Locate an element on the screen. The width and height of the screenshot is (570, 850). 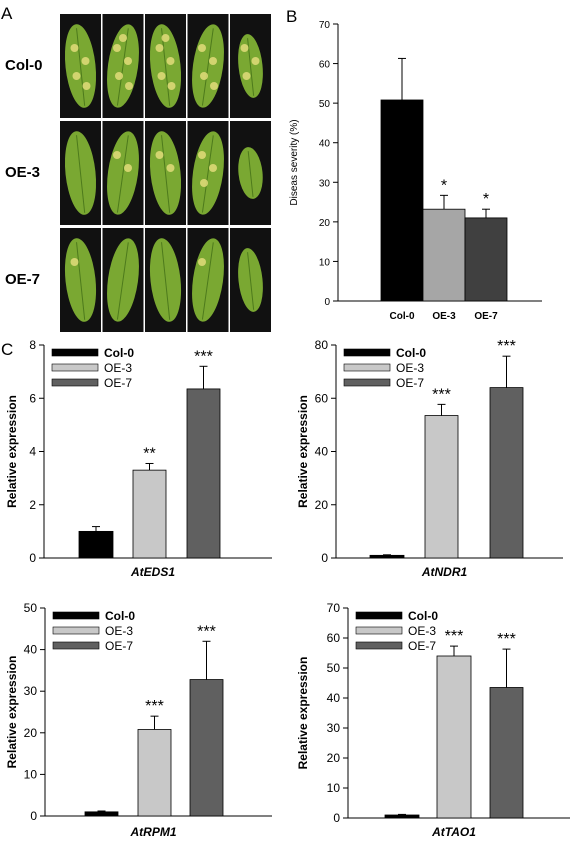
x-axis-title: AtEDS1 is located at coordinates (152, 572).